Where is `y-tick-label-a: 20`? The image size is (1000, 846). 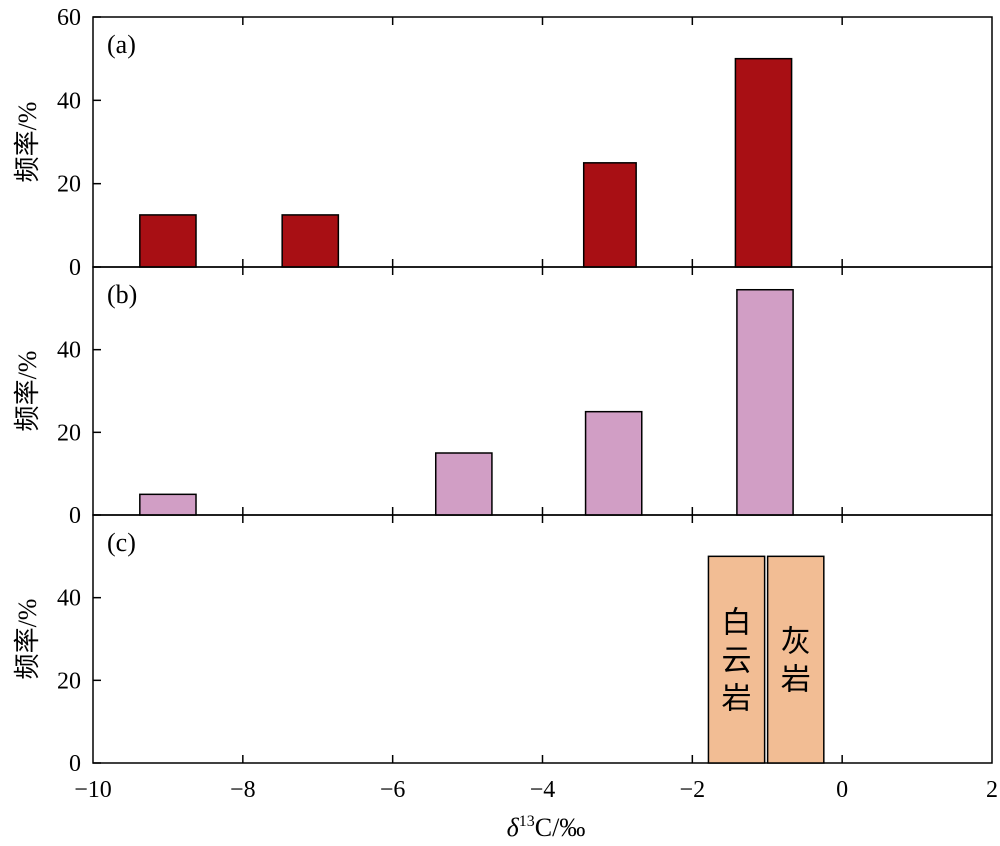 y-tick-label-a: 20 is located at coordinates (69, 185).